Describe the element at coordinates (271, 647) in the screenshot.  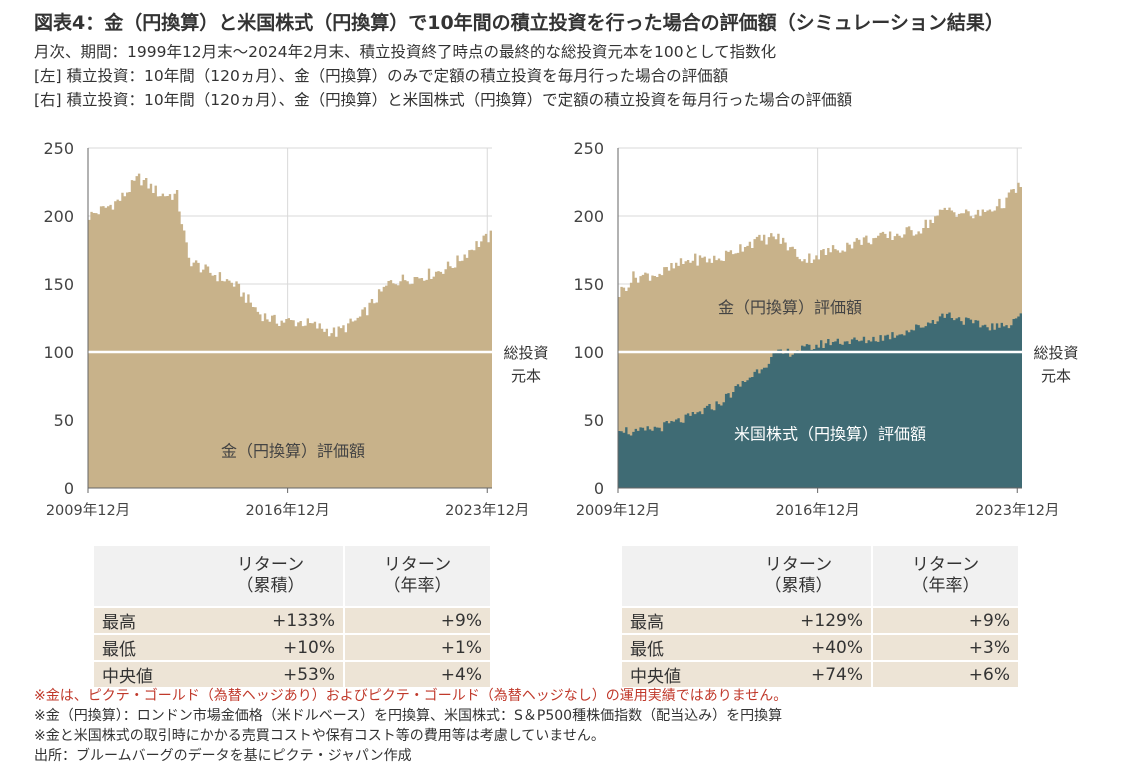
I see `cumulative-value: +10%` at that location.